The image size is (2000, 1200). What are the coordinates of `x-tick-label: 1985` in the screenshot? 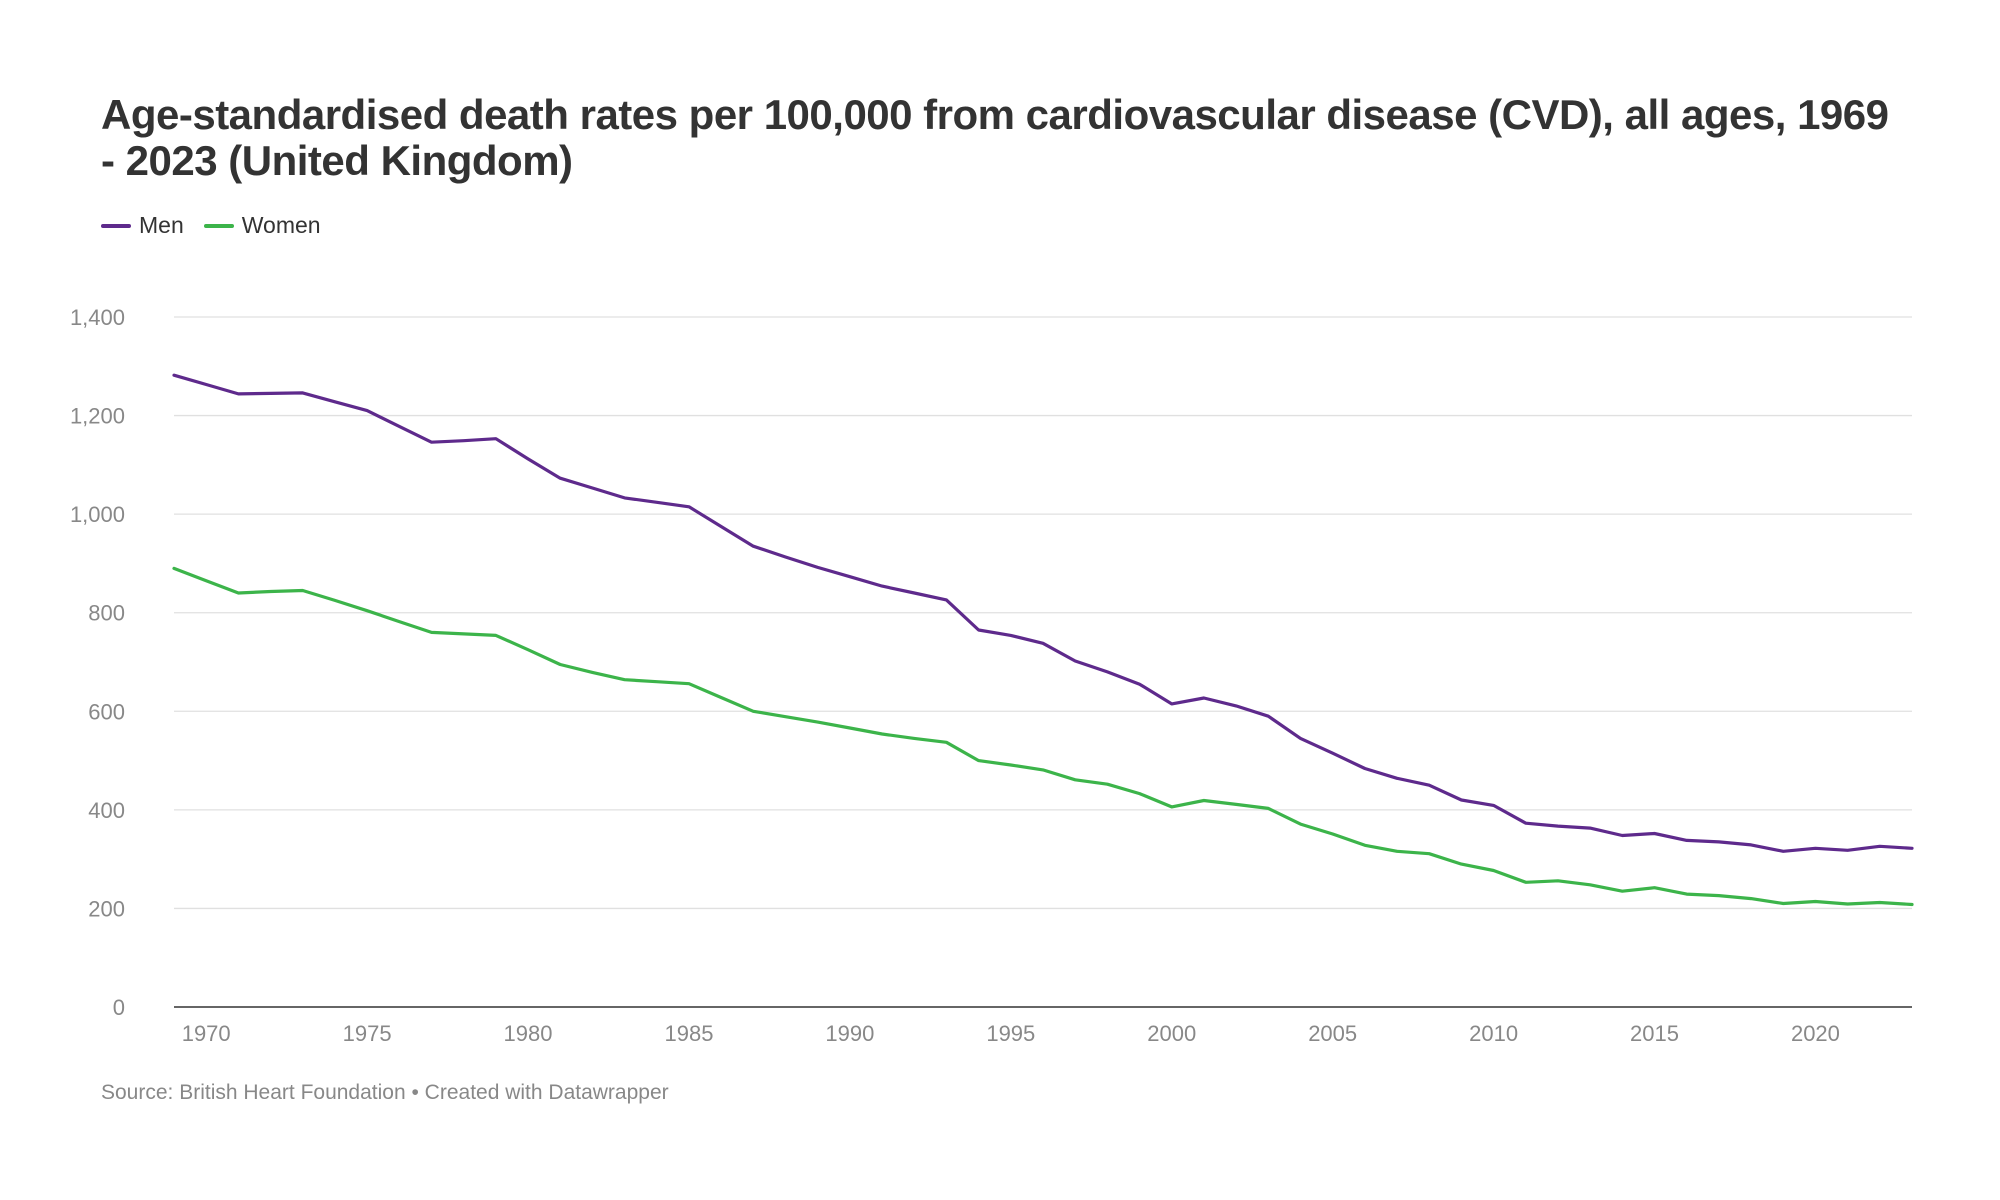 It's located at (688, 1033).